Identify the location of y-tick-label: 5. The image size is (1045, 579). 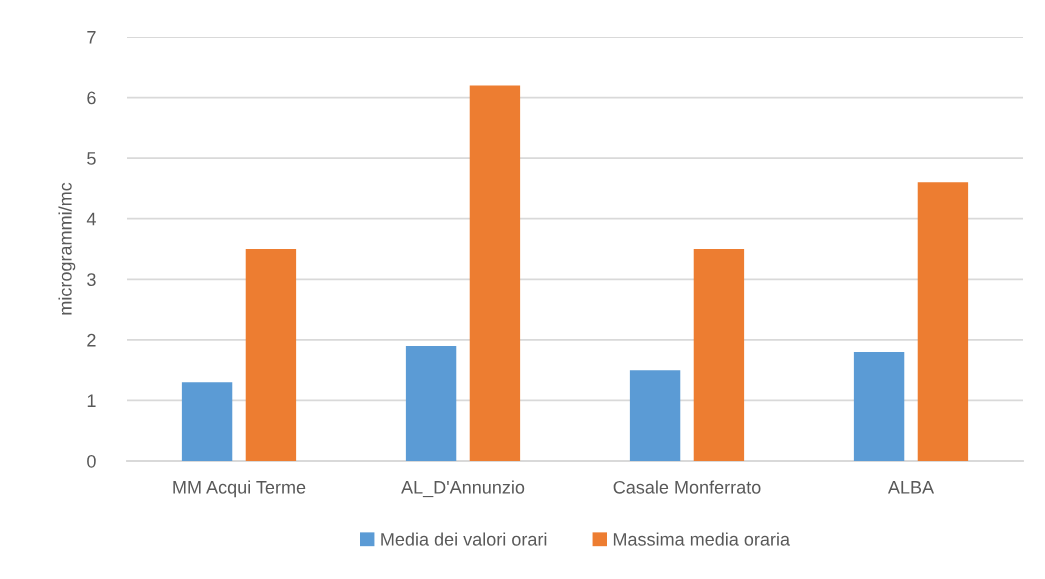
(91, 158).